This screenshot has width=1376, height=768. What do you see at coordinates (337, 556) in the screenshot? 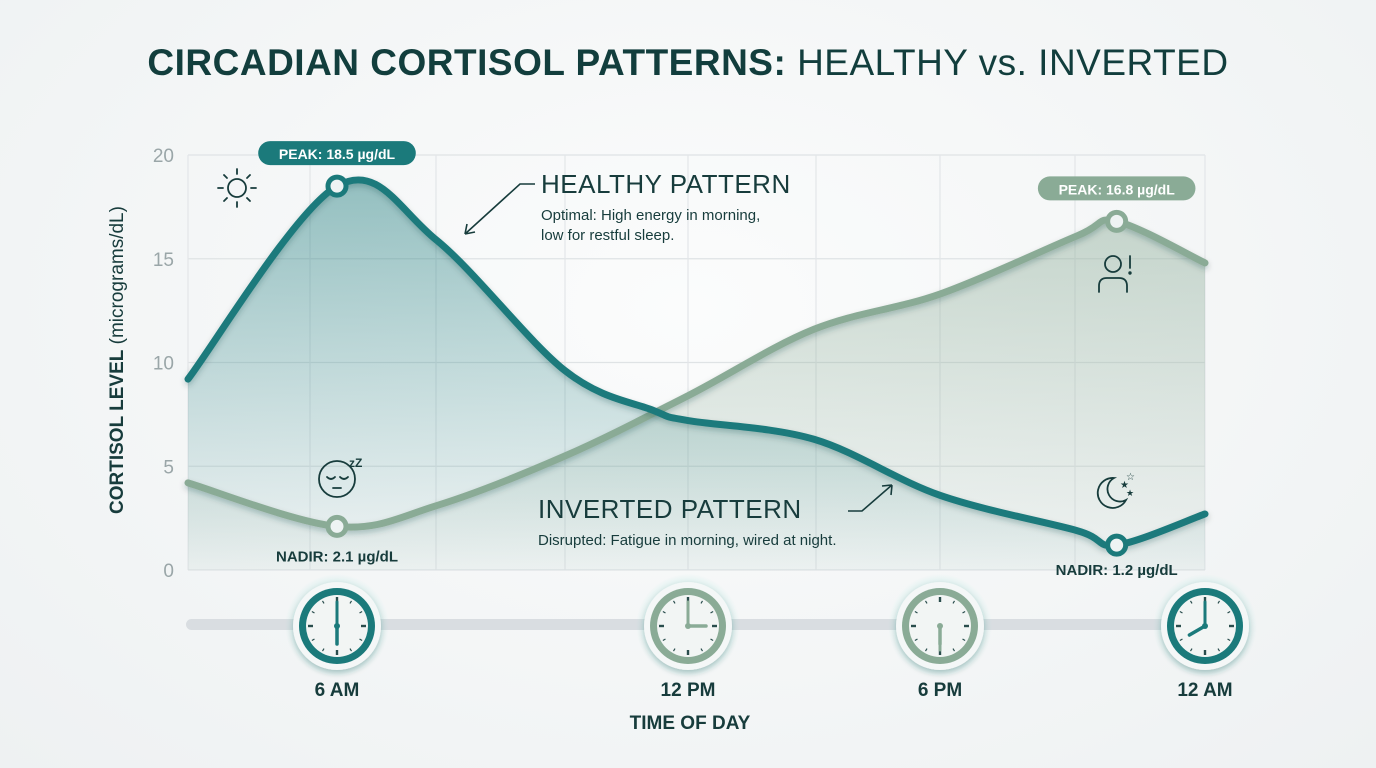
I see `inverted-nadir-label: NADIR: 2.1 µg/dL` at bounding box center [337, 556].